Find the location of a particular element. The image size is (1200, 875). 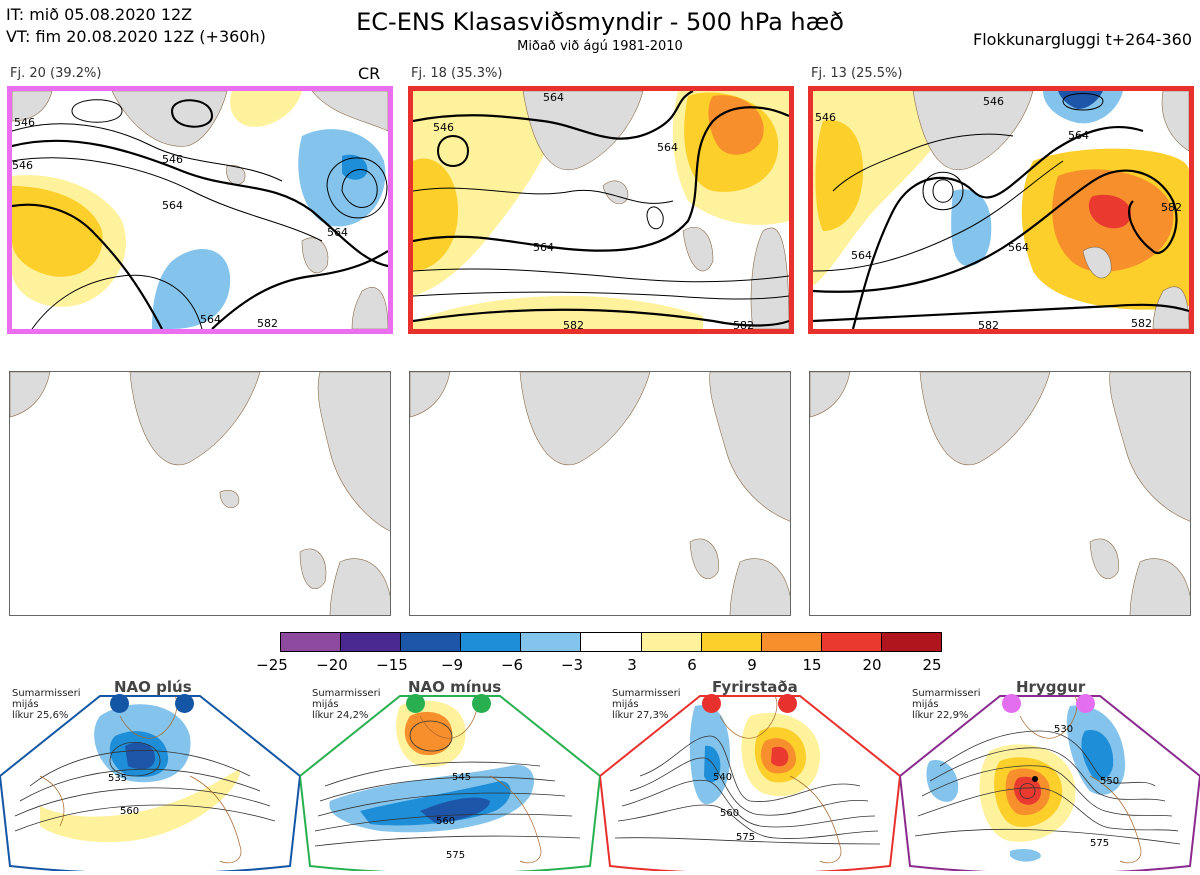

regime-probability: líkur 24,2% is located at coordinates (340, 715).